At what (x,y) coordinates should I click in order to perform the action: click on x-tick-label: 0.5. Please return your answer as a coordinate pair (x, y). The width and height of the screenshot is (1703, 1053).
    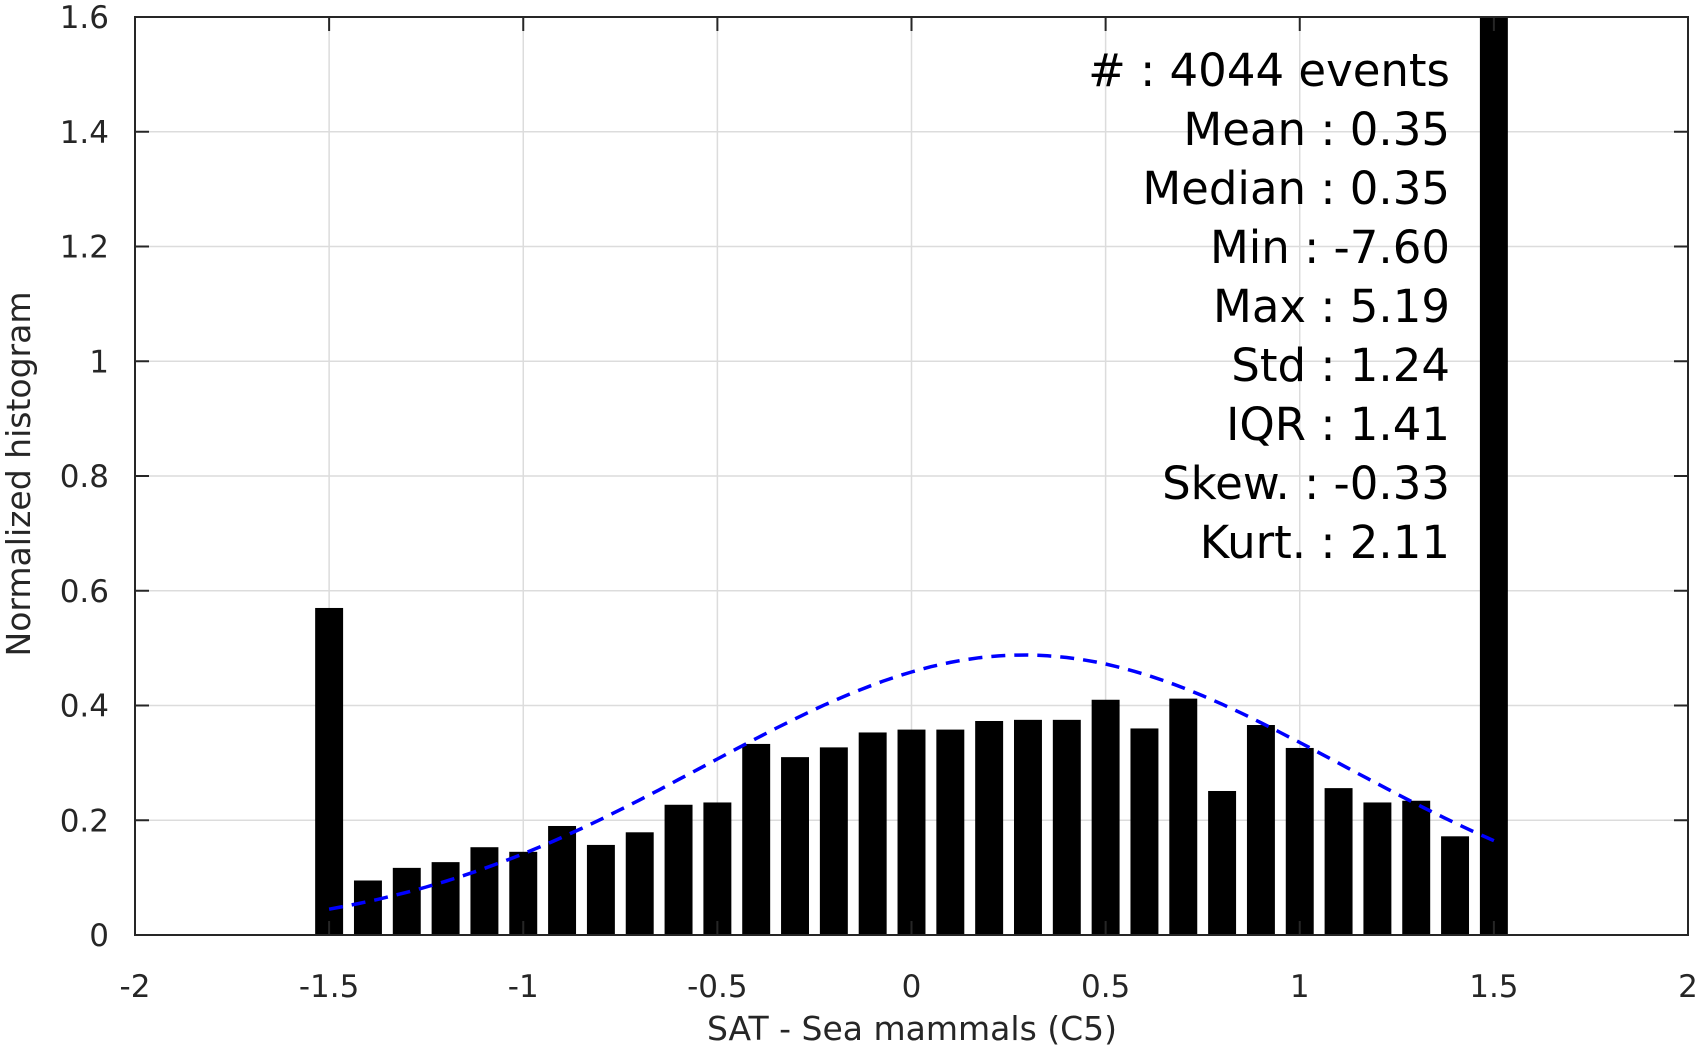
    Looking at the image, I should click on (1105, 987).